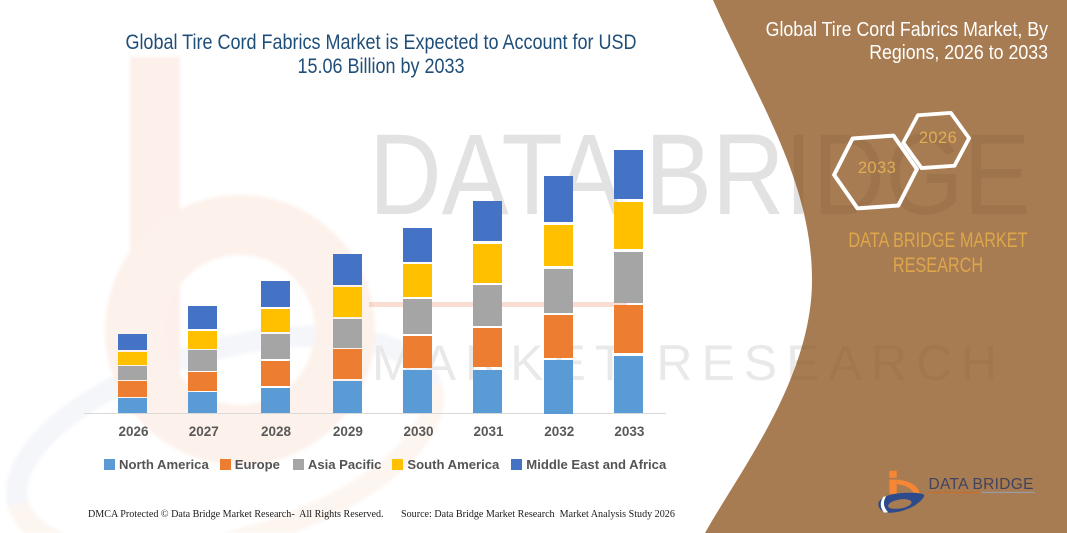 Image resolution: width=1067 pixels, height=533 pixels. What do you see at coordinates (877, 168) in the screenshot?
I see `svg-text: 2033` at bounding box center [877, 168].